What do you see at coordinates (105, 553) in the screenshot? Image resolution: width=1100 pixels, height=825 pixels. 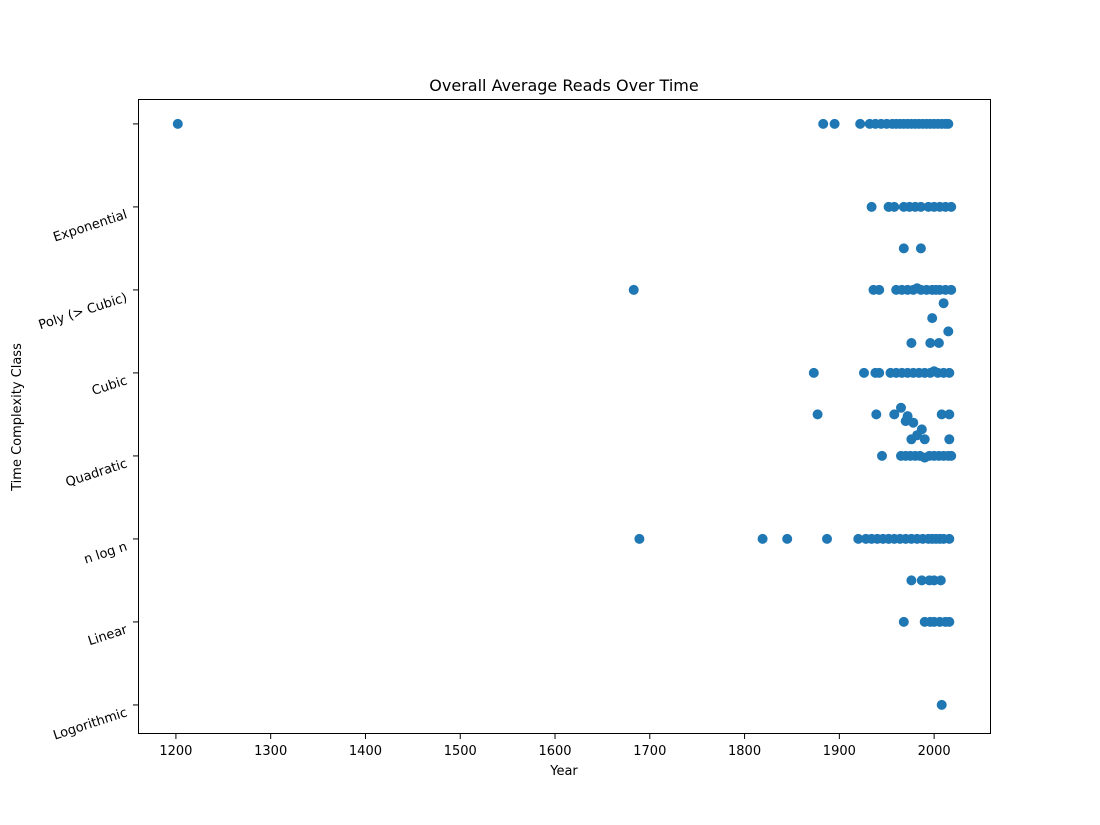 I see `y-tick-label: n log n` at bounding box center [105, 553].